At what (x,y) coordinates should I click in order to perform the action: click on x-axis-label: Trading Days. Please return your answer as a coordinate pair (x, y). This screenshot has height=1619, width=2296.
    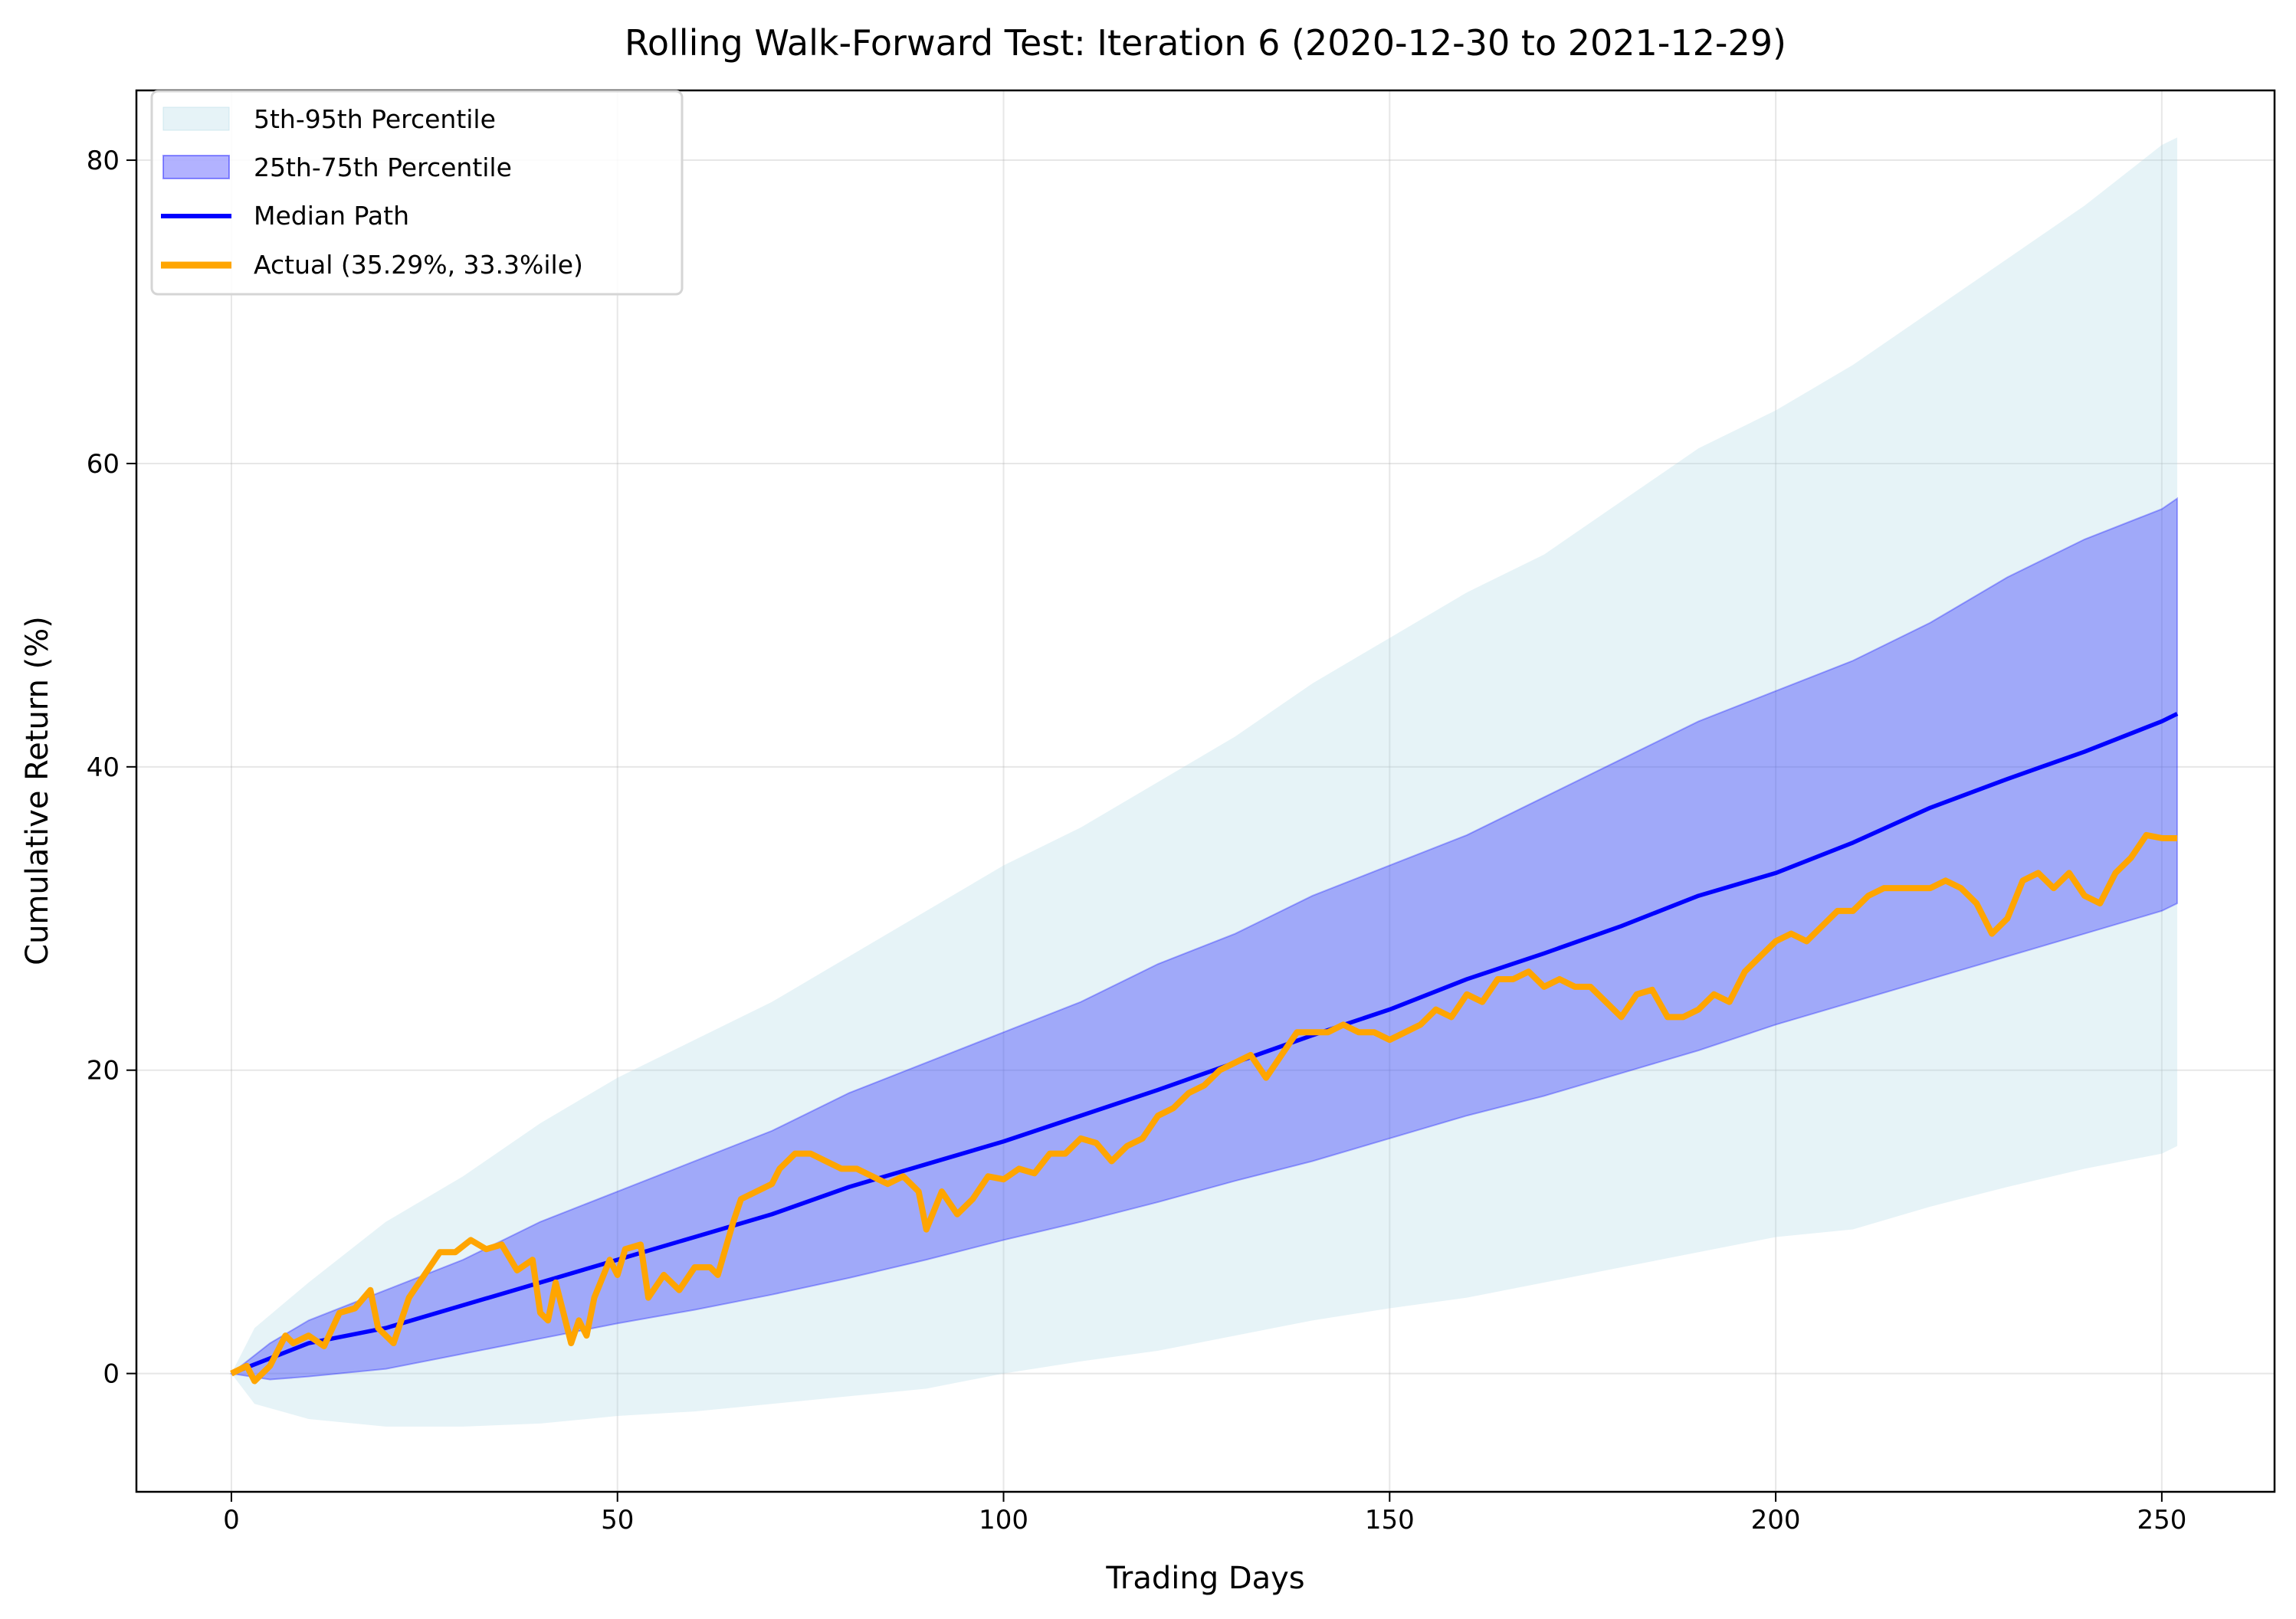
    Looking at the image, I should click on (1204, 1578).